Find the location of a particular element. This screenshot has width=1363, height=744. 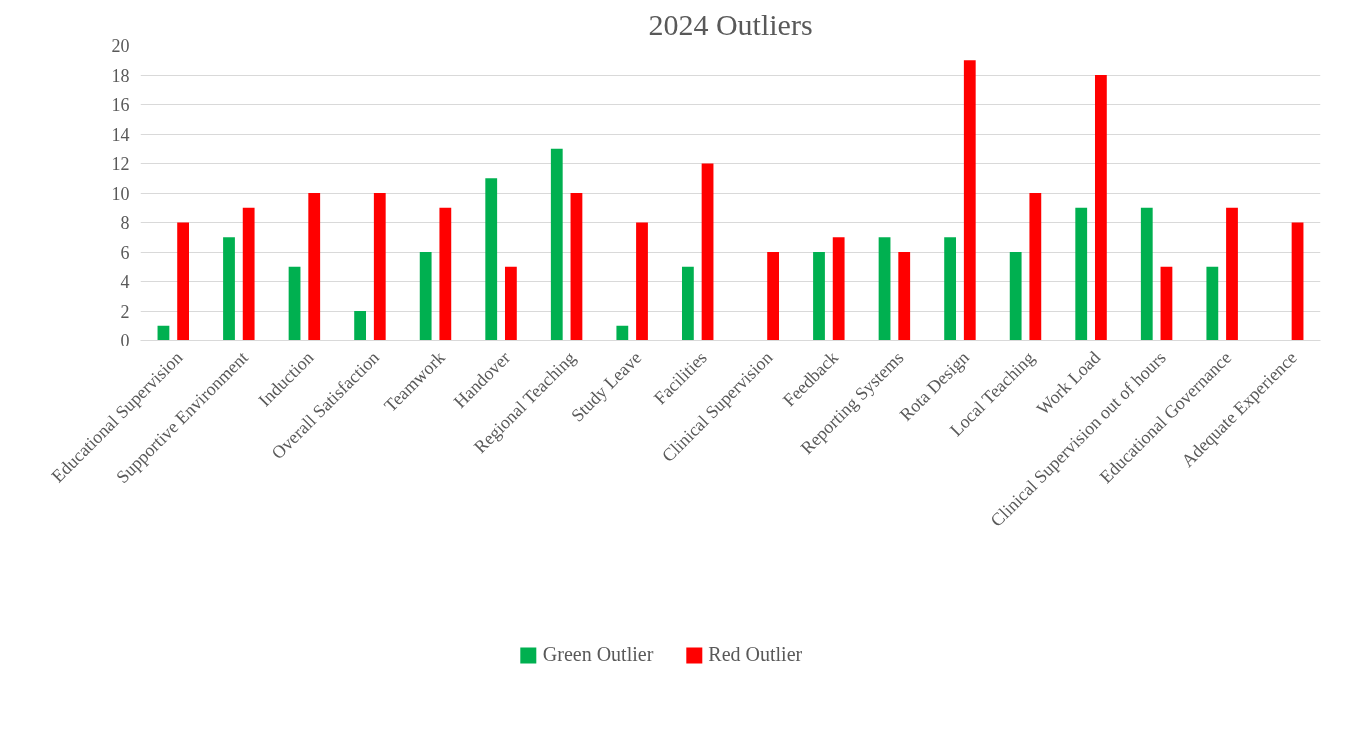

y-tick-label: 16 is located at coordinates (120, 105).